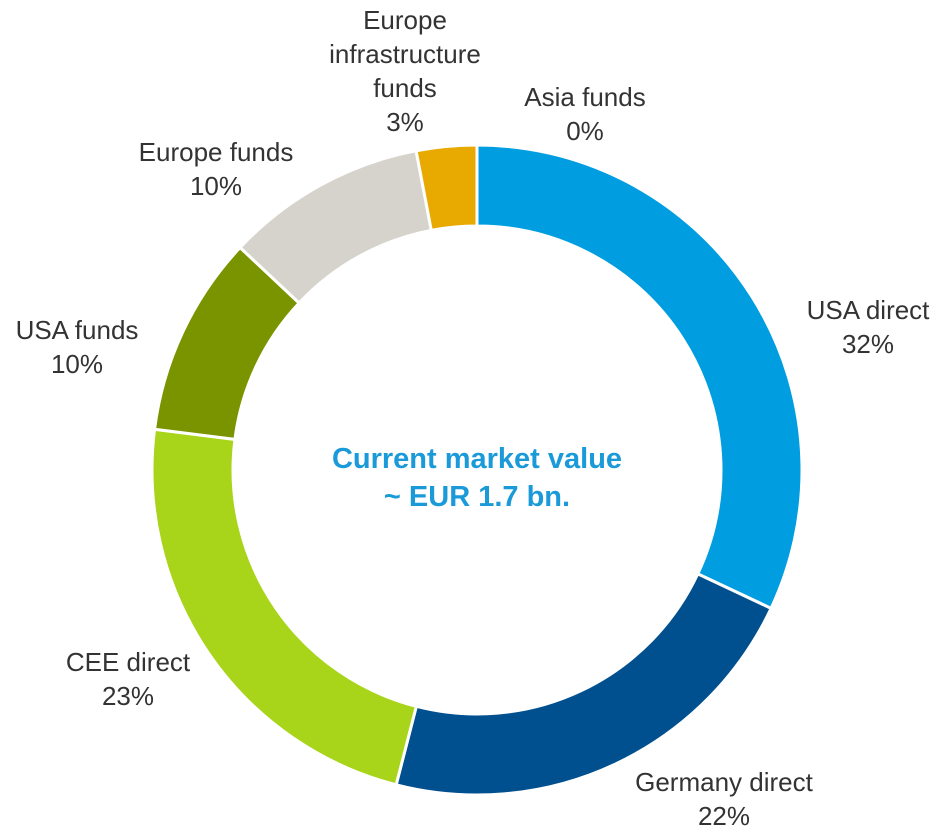  What do you see at coordinates (866, 327) in the screenshot?
I see `segment-label: USA direct 32%` at bounding box center [866, 327].